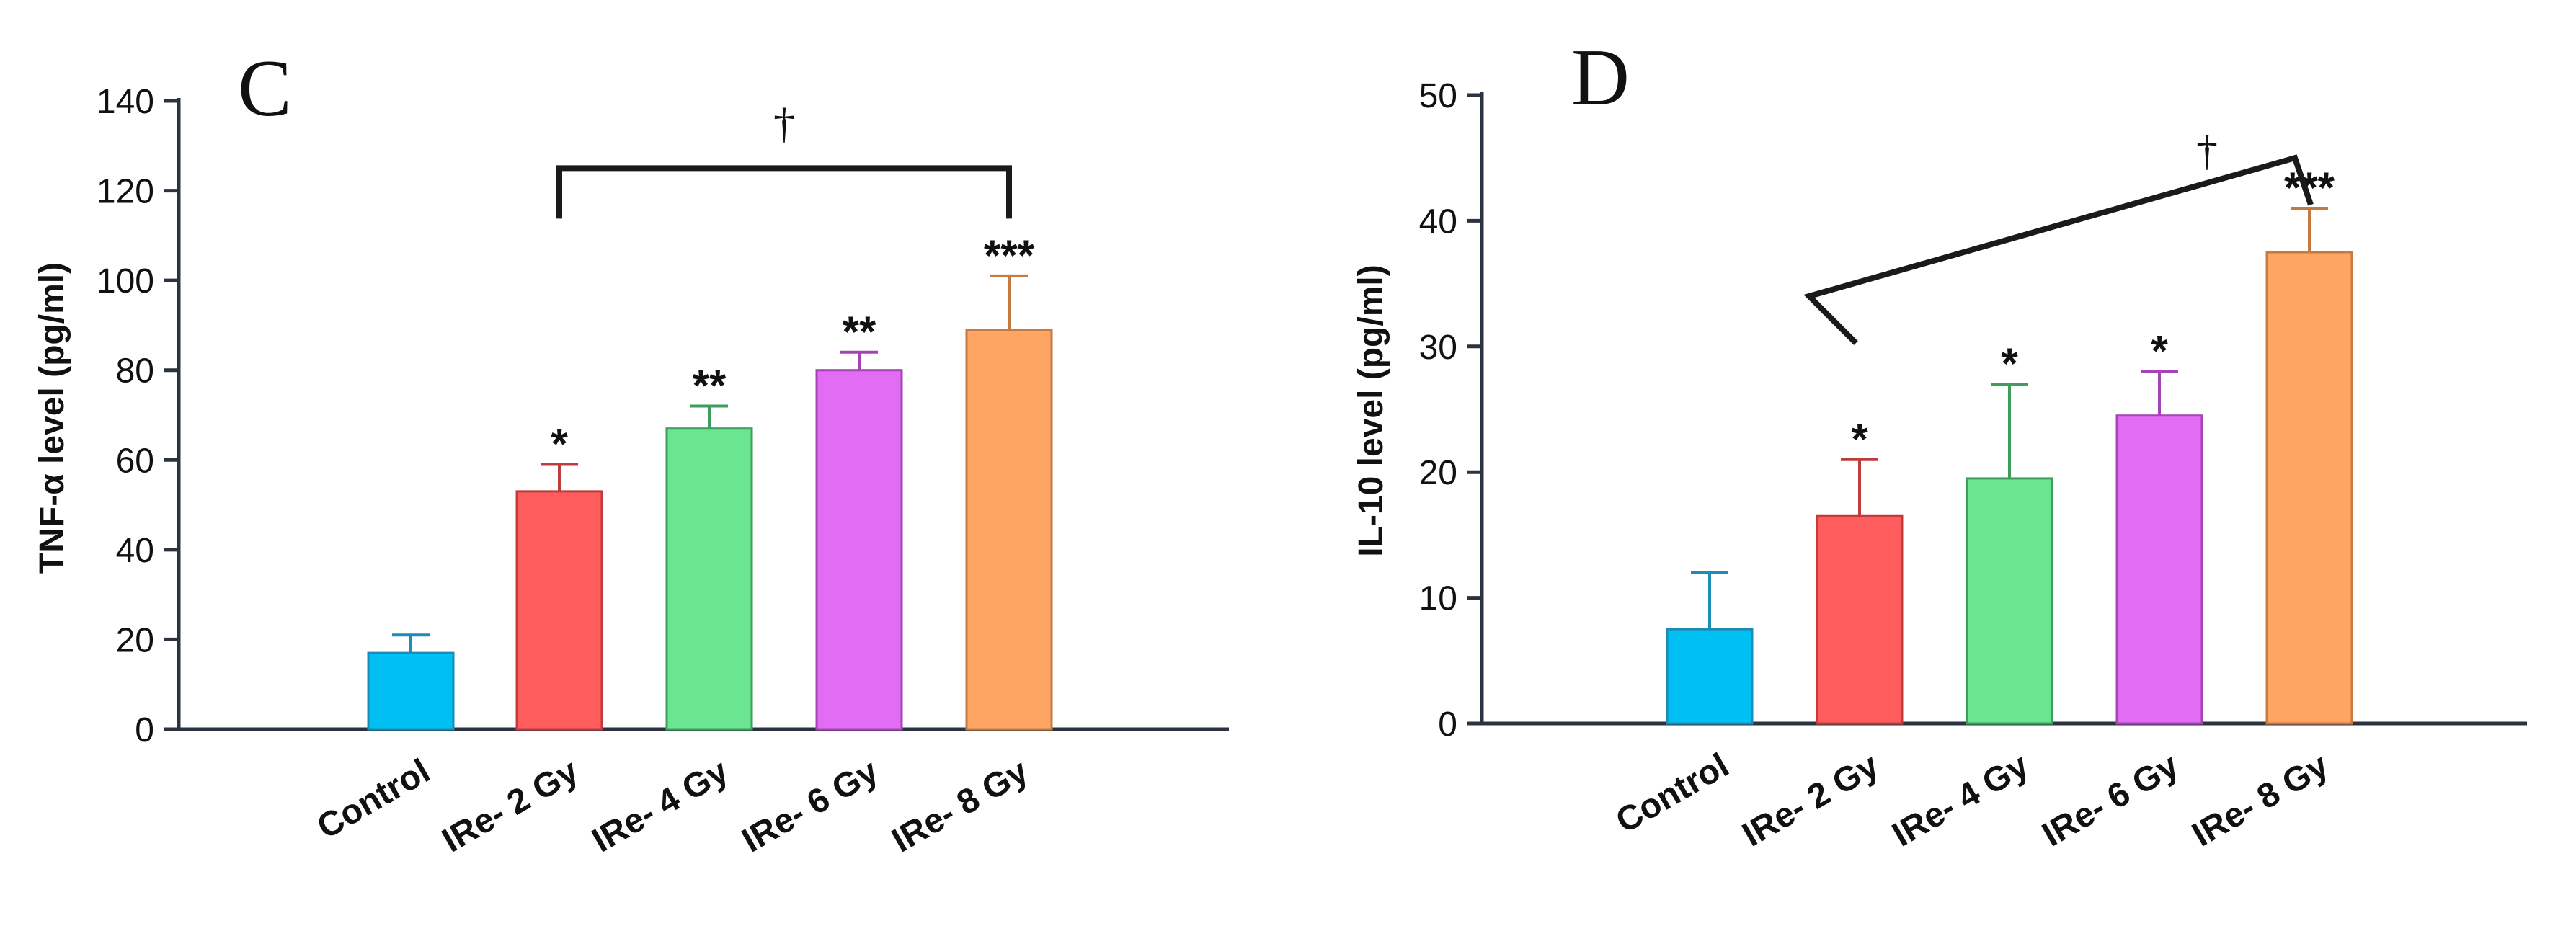 Image resolution: width=2576 pixels, height=931 pixels. What do you see at coordinates (1438, 96) in the screenshot?
I see `panel-d-y-tick-label: 50` at bounding box center [1438, 96].